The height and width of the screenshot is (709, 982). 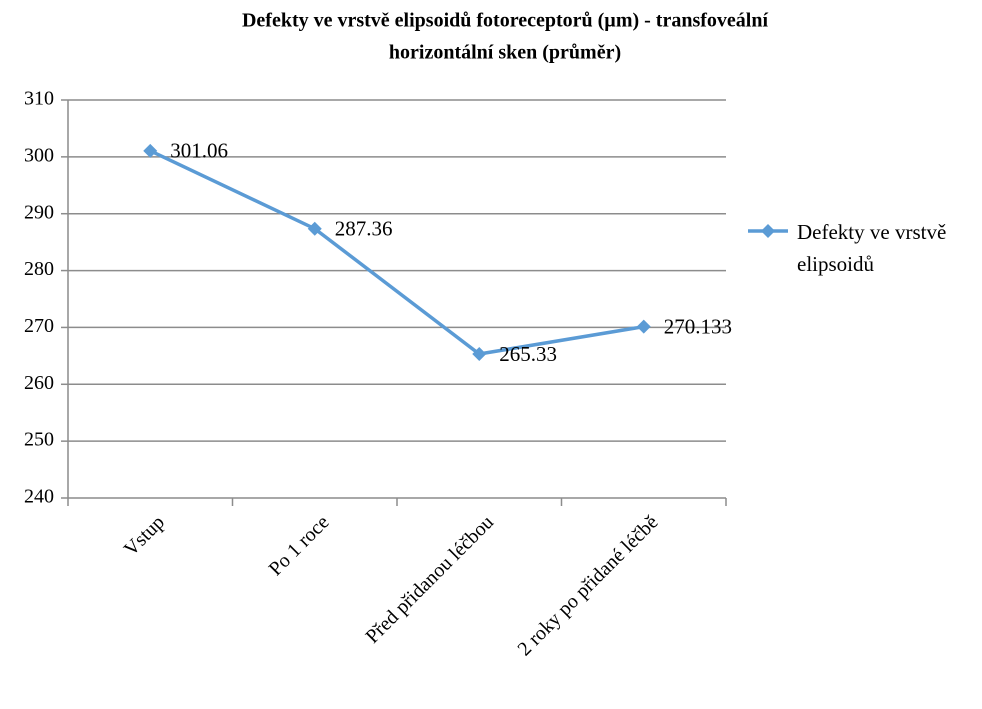 What do you see at coordinates (698, 326) in the screenshot?
I see `data-label: 270.133` at bounding box center [698, 326].